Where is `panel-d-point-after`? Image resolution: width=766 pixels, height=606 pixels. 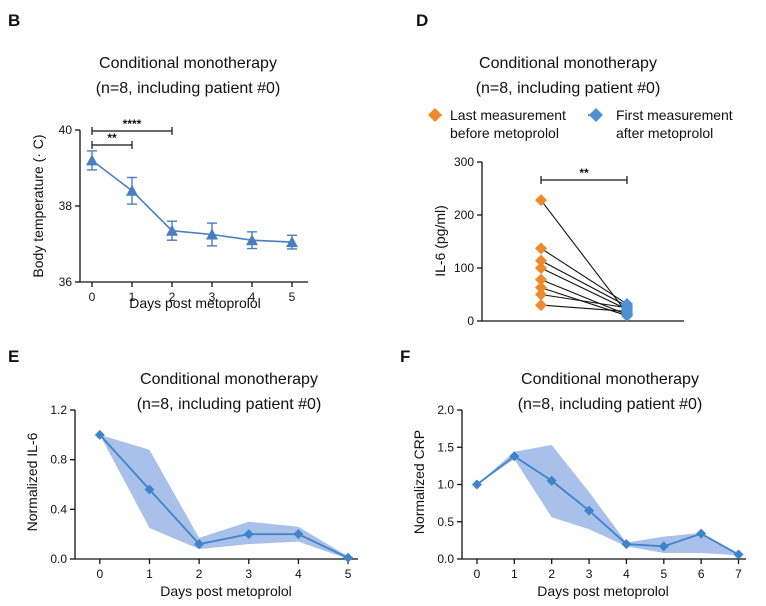 panel-d-point-after is located at coordinates (627, 311).